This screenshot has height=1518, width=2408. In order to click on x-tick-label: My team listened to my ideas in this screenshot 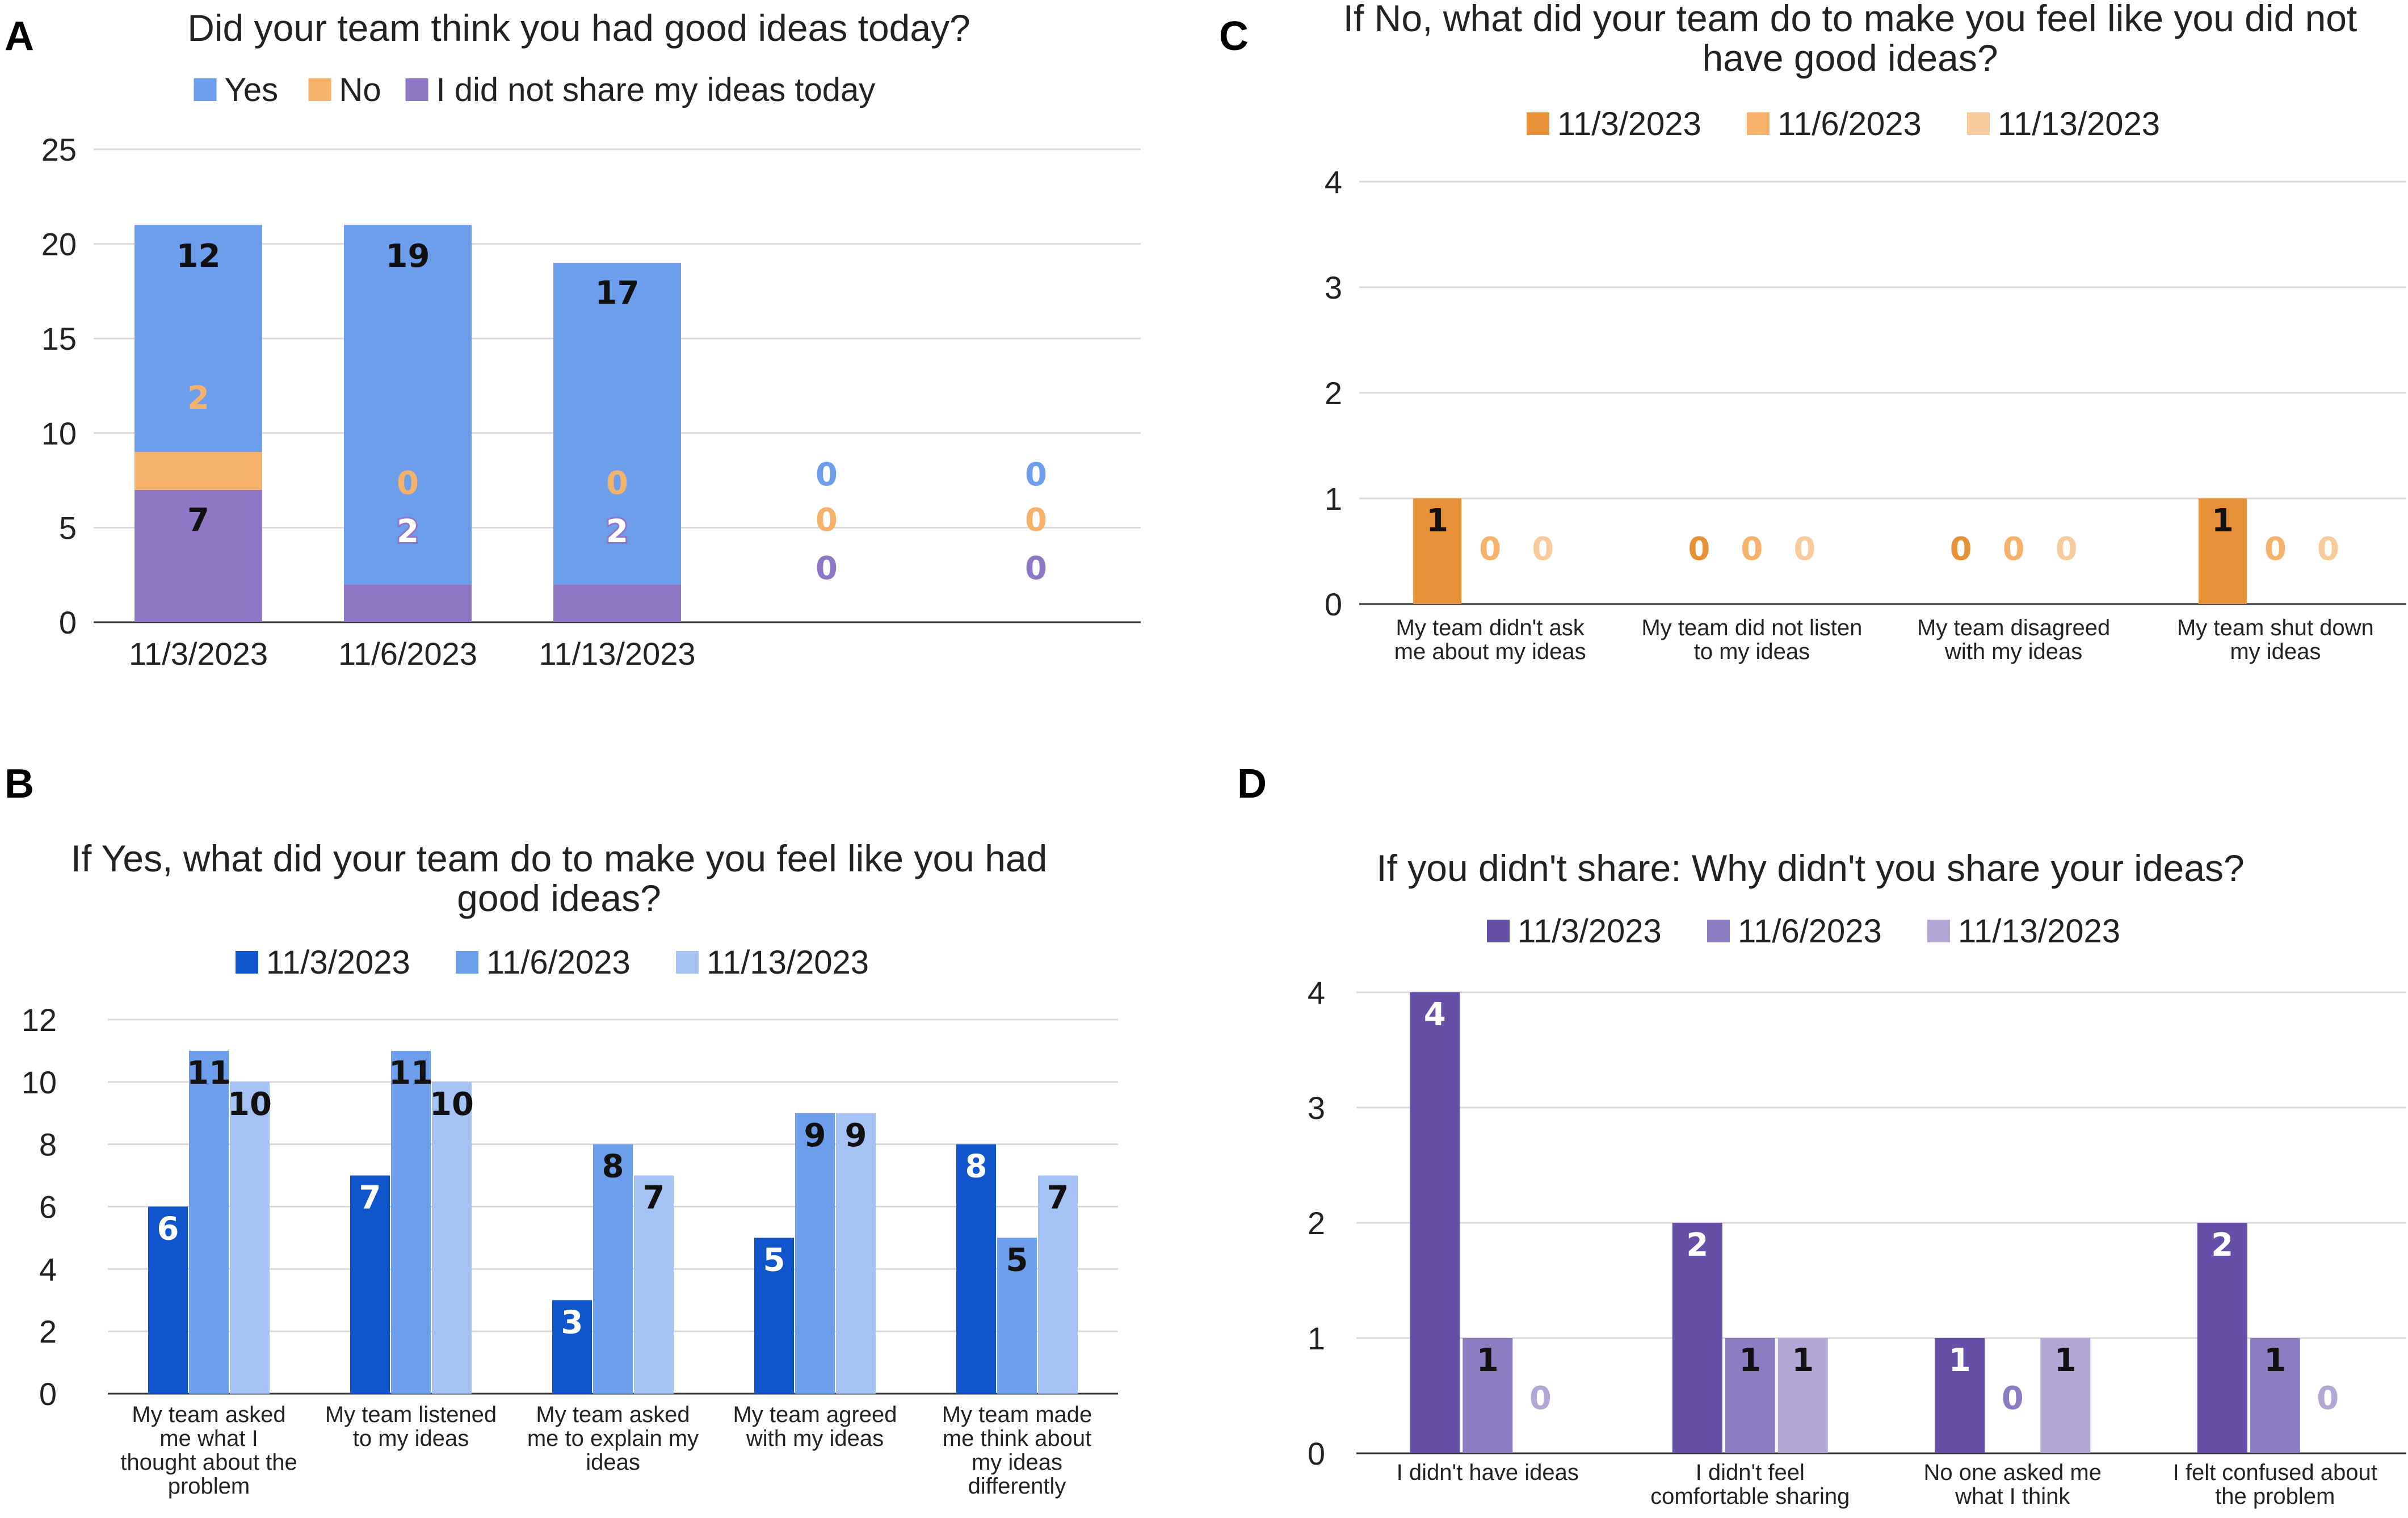, I will do `click(411, 1426)`.